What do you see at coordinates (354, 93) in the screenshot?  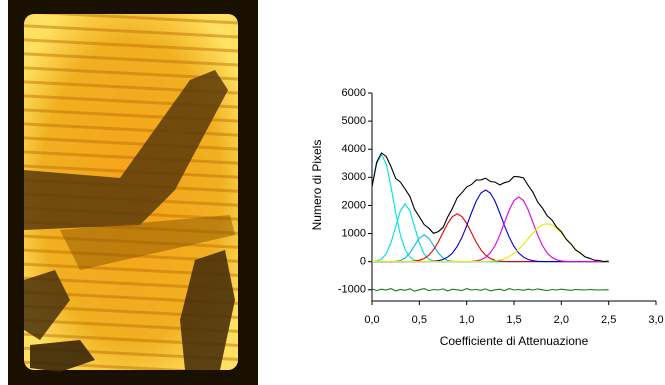 I see `y-tick-label: 6000` at bounding box center [354, 93].